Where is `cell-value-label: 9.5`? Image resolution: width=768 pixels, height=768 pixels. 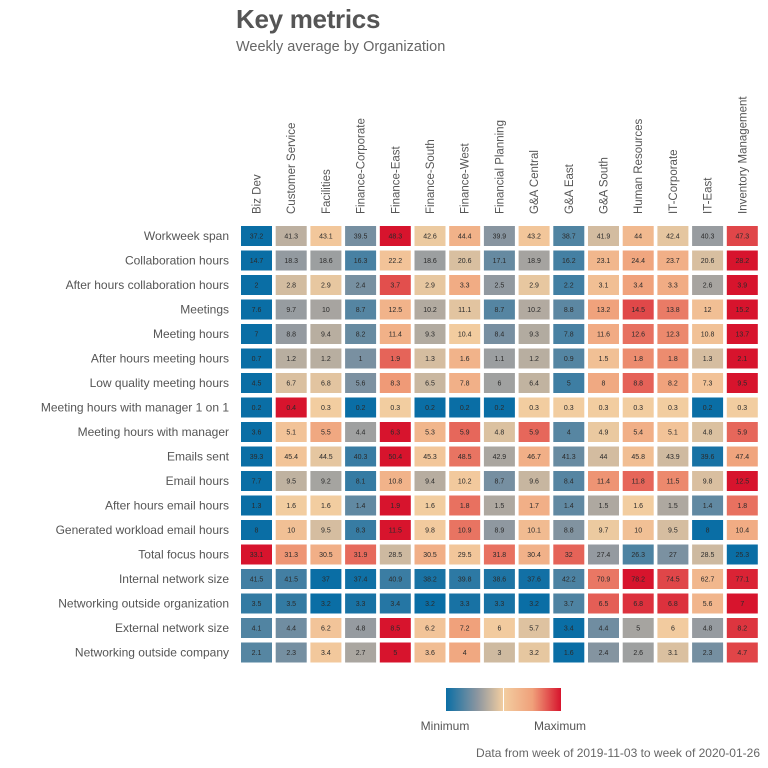
cell-value-label: 9.5 is located at coordinates (291, 482).